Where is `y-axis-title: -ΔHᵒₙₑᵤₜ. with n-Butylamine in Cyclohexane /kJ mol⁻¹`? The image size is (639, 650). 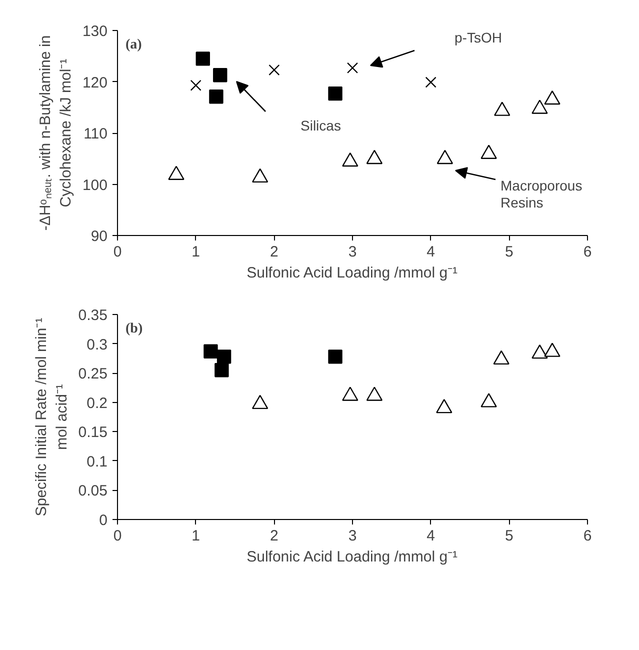 y-axis-title: -ΔHᵒₙₑᵤₜ. with n-Butylamine in Cyclohexane /kJ mol⁻¹ is located at coordinates (55, 133).